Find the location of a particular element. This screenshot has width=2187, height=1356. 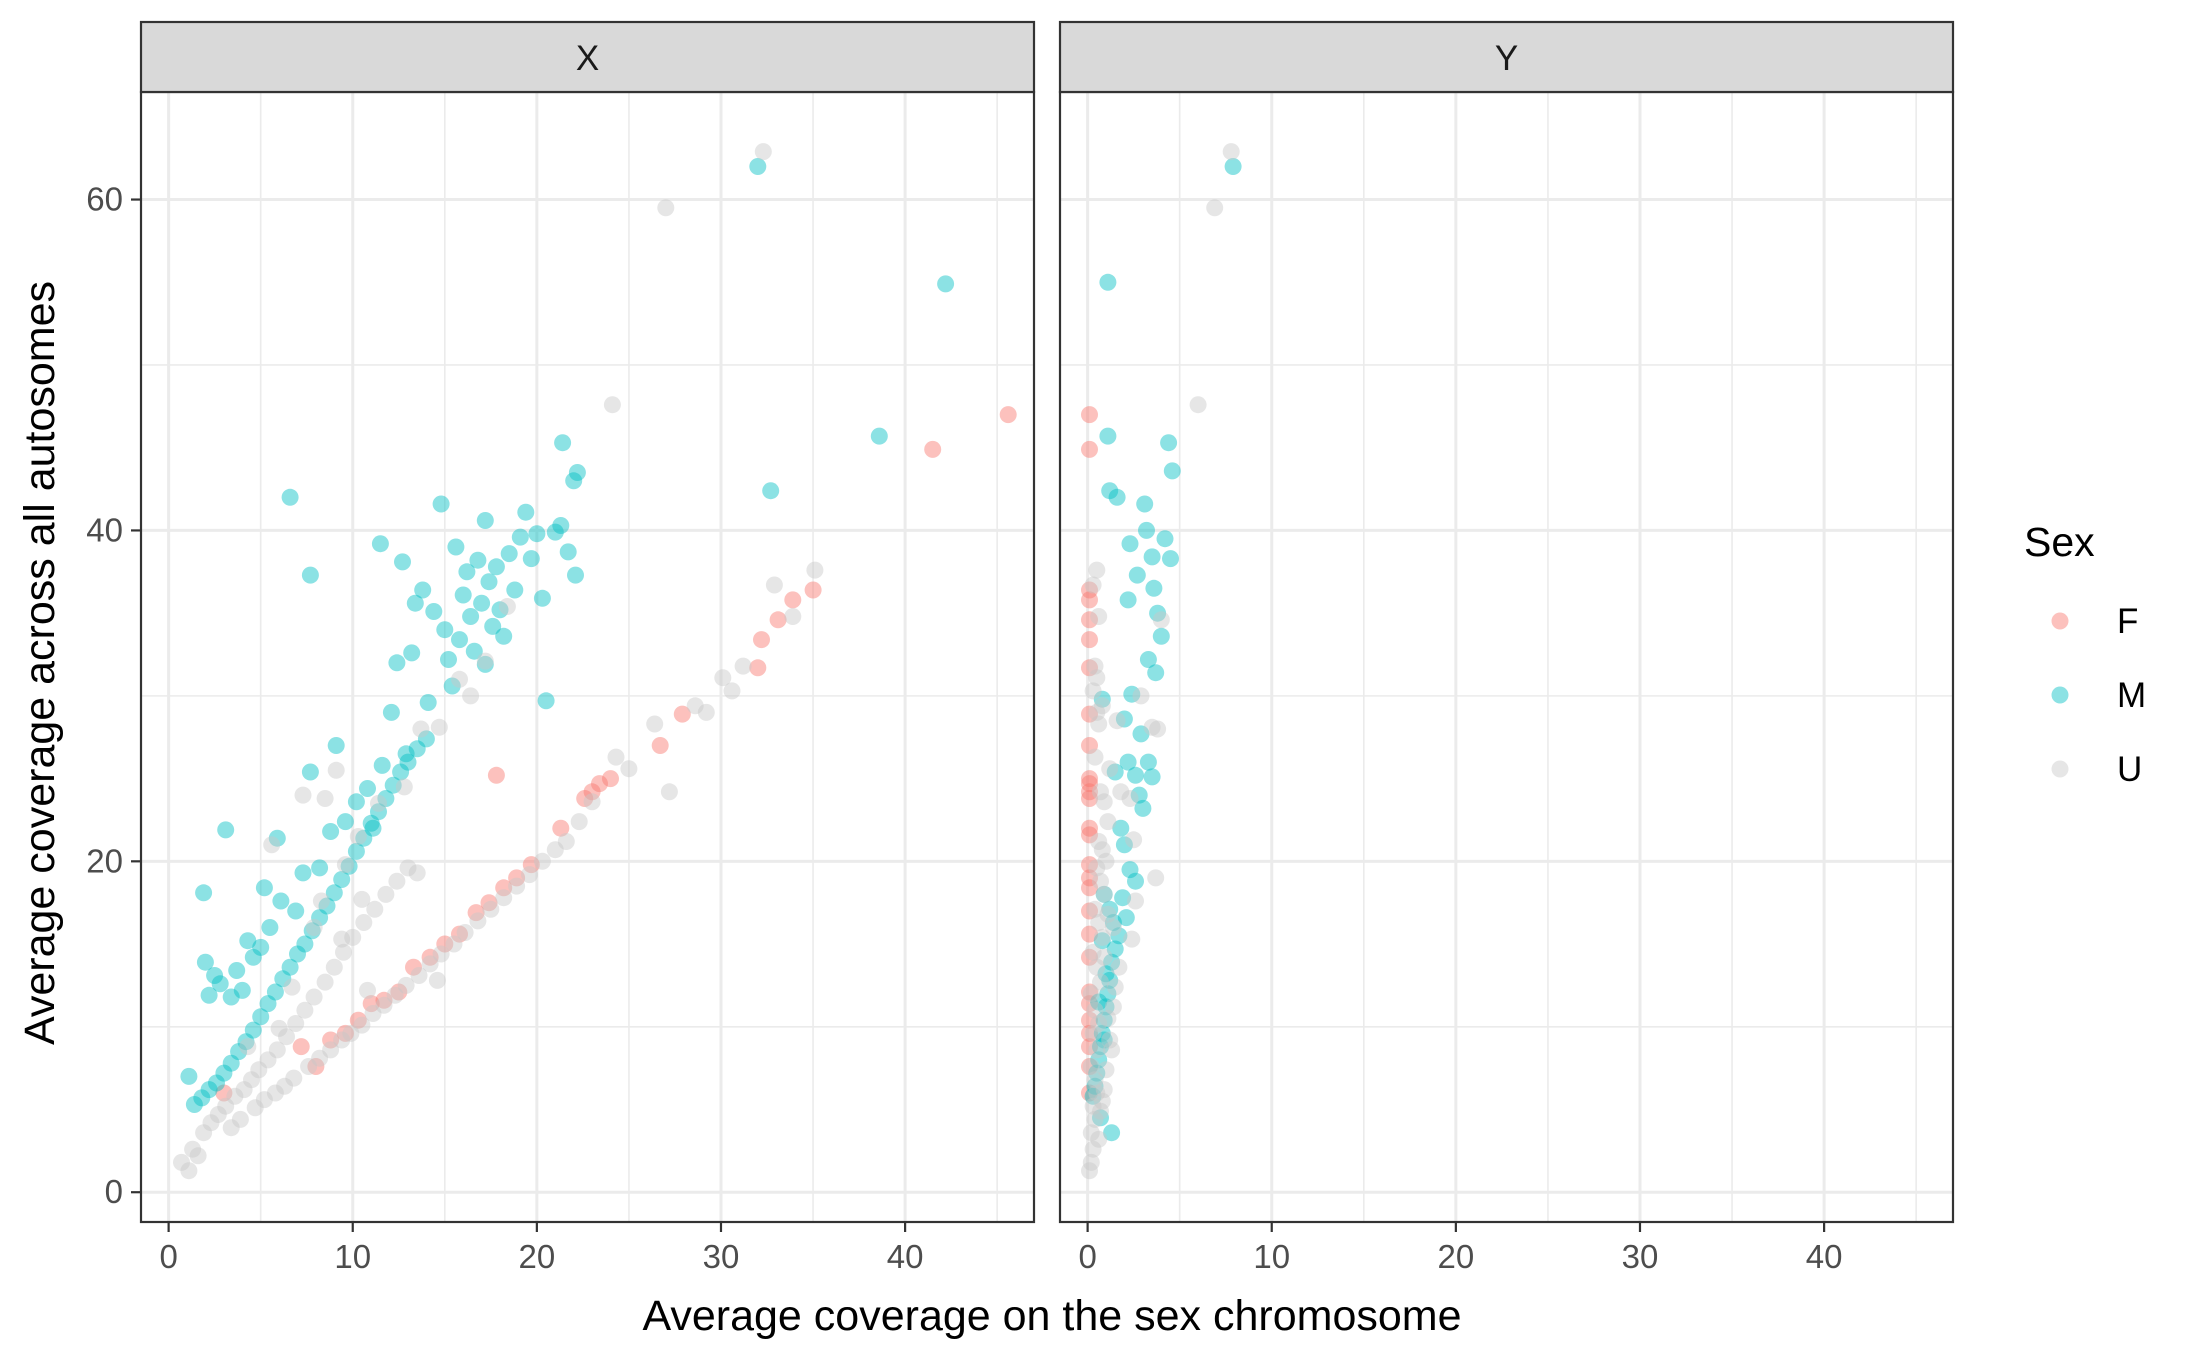

x-tick-label: 20 is located at coordinates (1456, 1256).